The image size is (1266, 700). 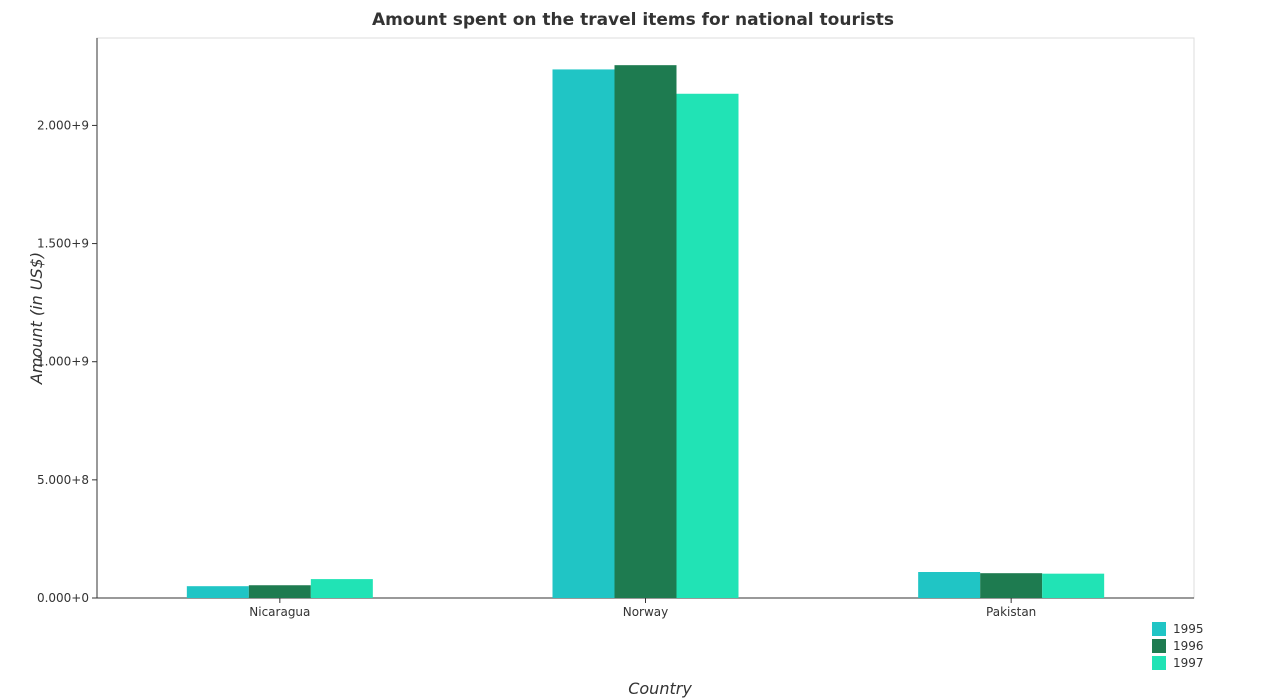 I want to click on y-tick-label: 5.000+8, so click(x=63, y=480).